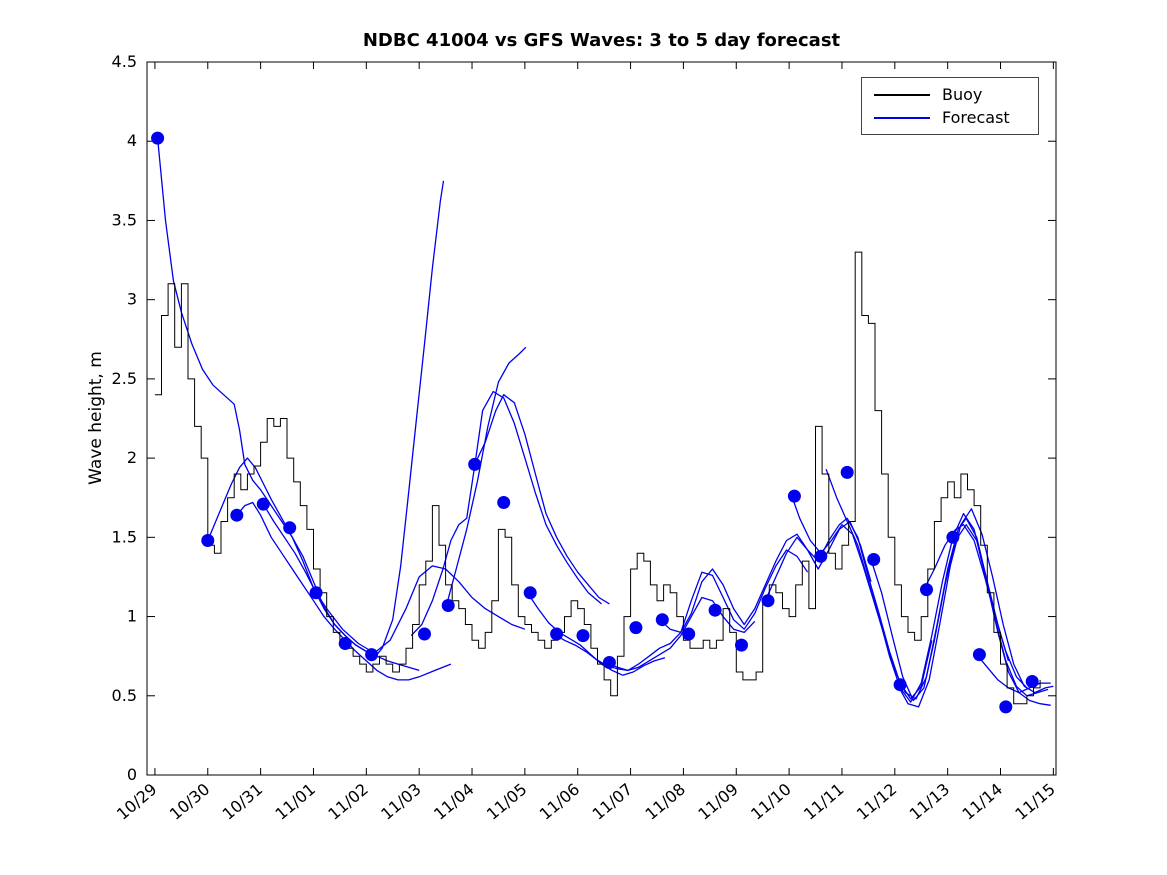 This screenshot has width=1167, height=875. I want to click on y-tick-label: 1.5, so click(124, 536).